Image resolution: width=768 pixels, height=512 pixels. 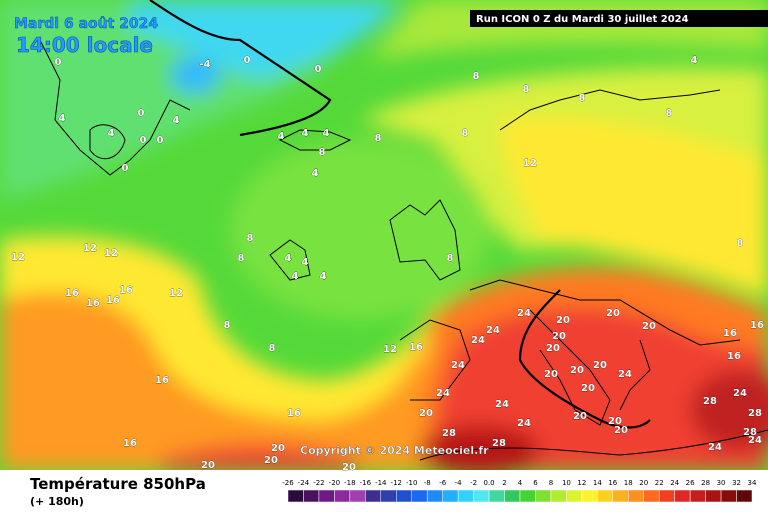 What do you see at coordinates (504, 483) in the screenshot?
I see `scale-label: 2` at bounding box center [504, 483].